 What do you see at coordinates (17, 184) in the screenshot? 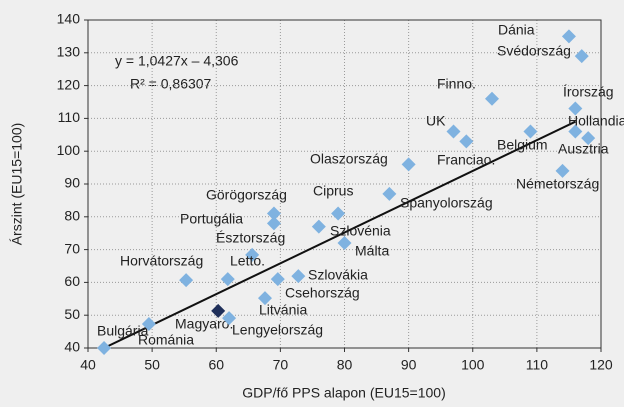
I see `y-axis-title: Árszint (EU15=100)` at bounding box center [17, 184].